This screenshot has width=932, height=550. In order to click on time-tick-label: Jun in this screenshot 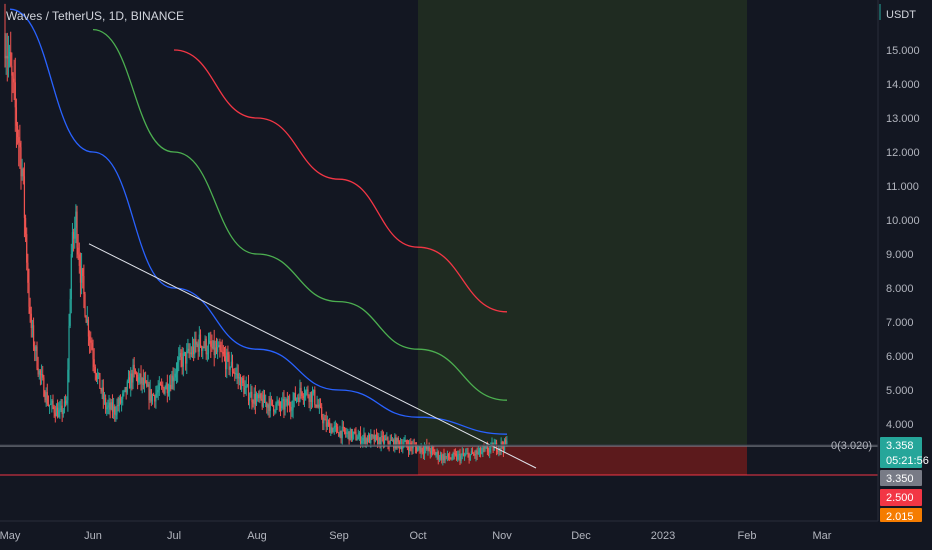, I will do `click(93, 536)`.